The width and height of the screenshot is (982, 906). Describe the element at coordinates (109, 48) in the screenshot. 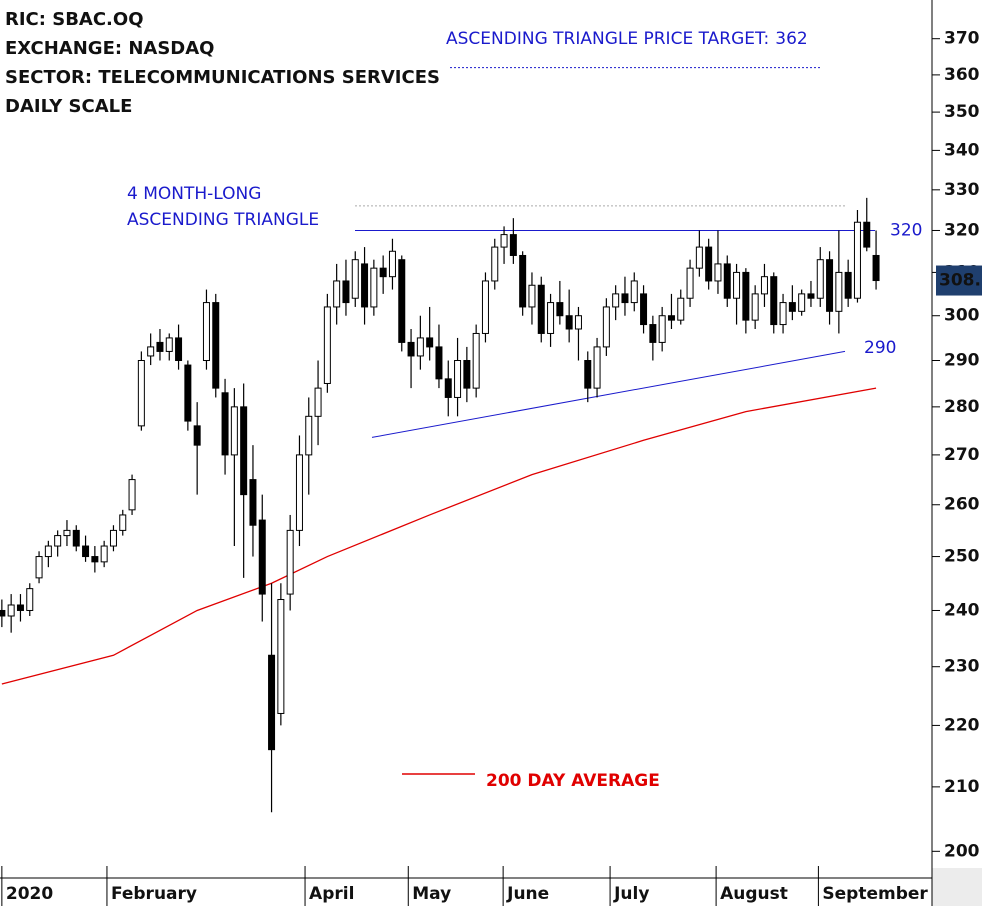

I see `header-line: EXCHANGE: NASDAQ` at that location.